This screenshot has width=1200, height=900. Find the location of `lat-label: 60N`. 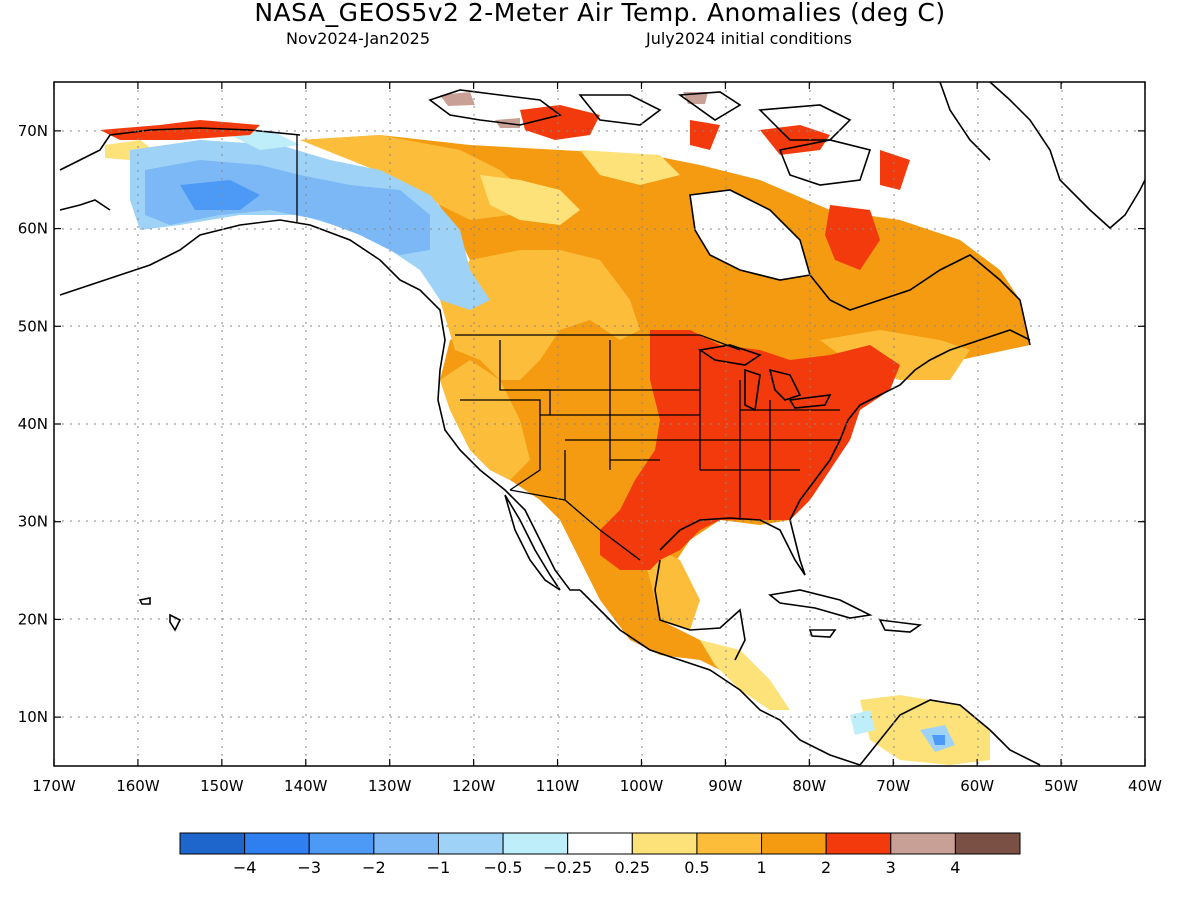

lat-label: 60N is located at coordinates (33, 229).